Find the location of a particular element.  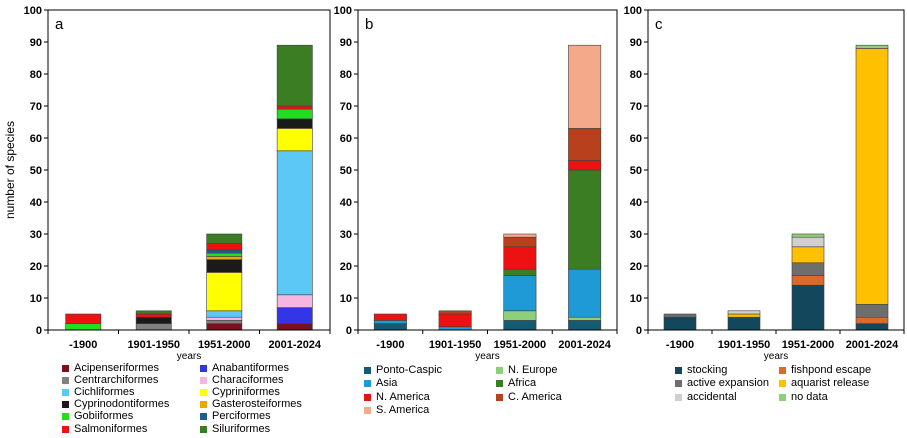

bar-segment-acipenseriformes-2001-2024 is located at coordinates (294, 327).